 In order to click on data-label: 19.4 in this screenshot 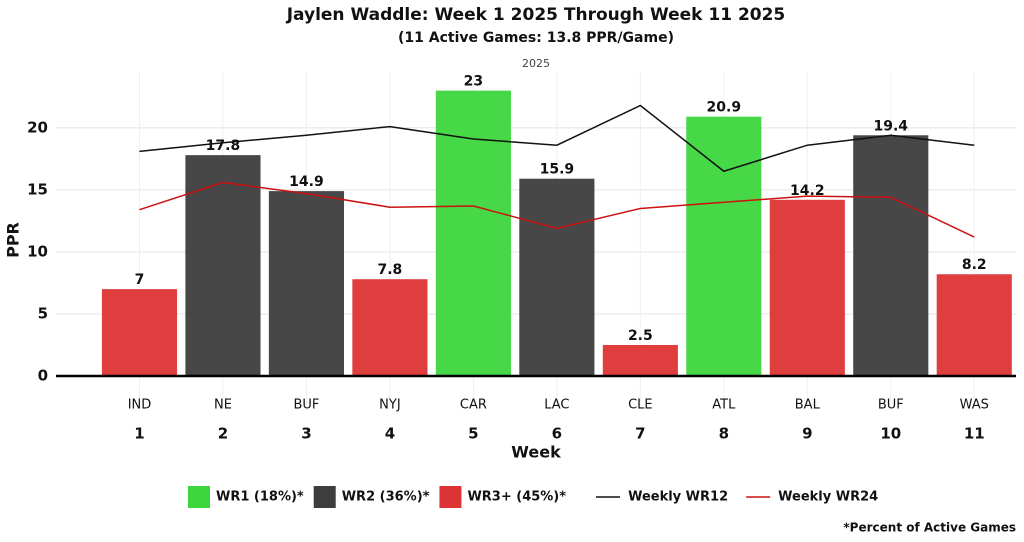, I will do `click(891, 126)`.